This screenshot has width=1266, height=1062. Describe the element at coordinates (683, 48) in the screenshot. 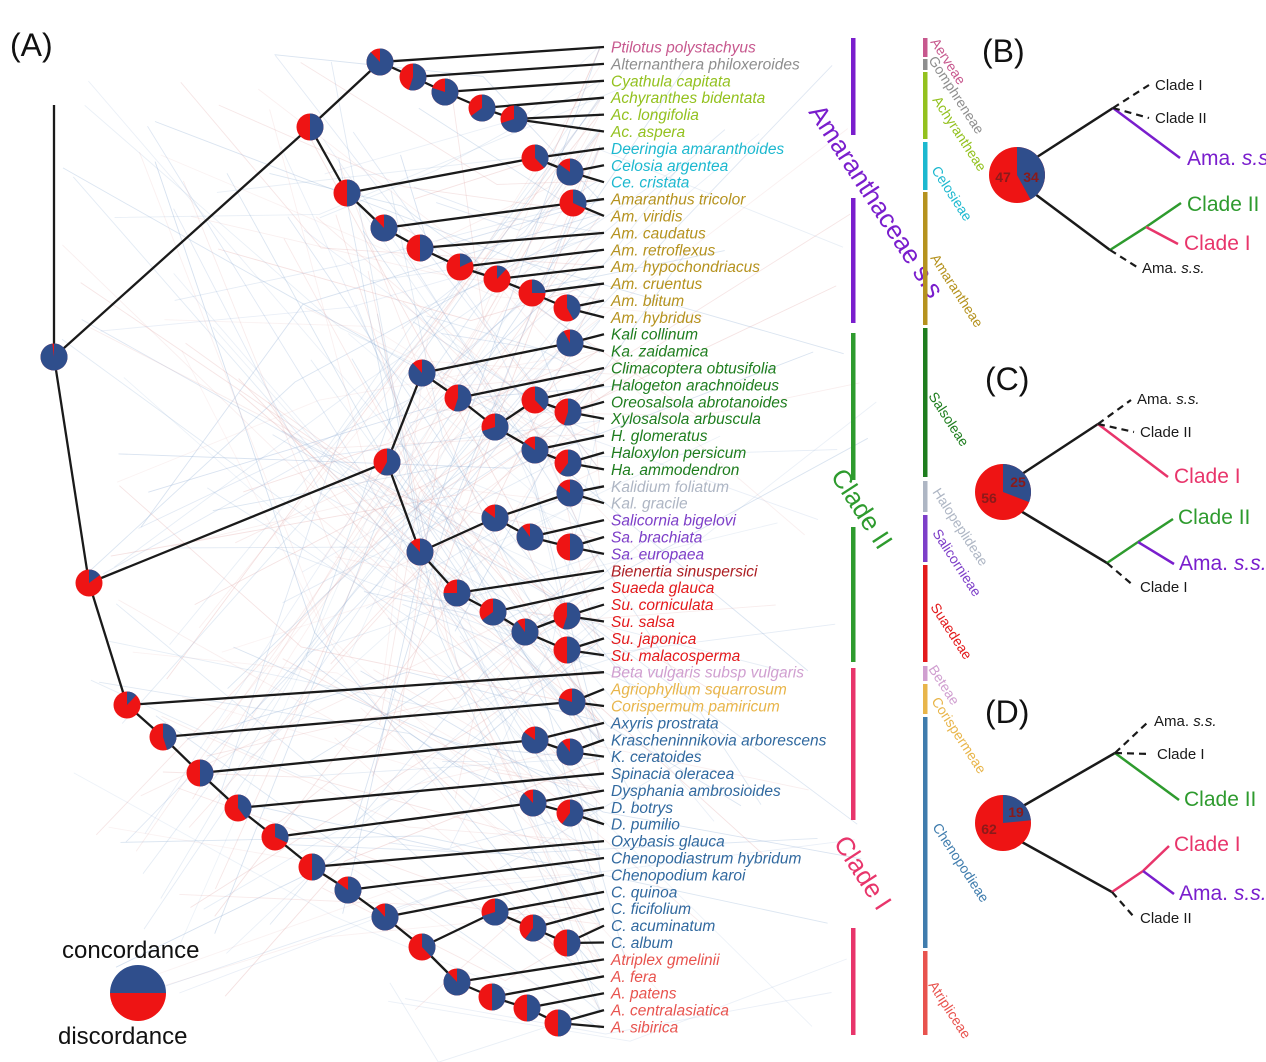

I see `species-label: Ptilotus polystachyus` at that location.